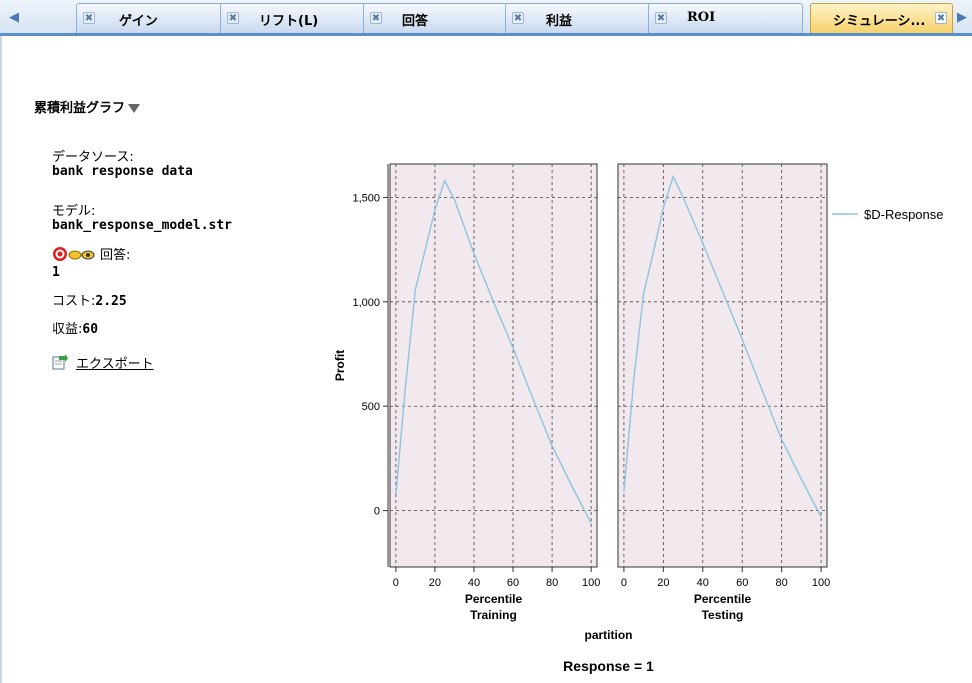 The height and width of the screenshot is (683, 972). I want to click on chart-footer: Response = 1, so click(608, 666).